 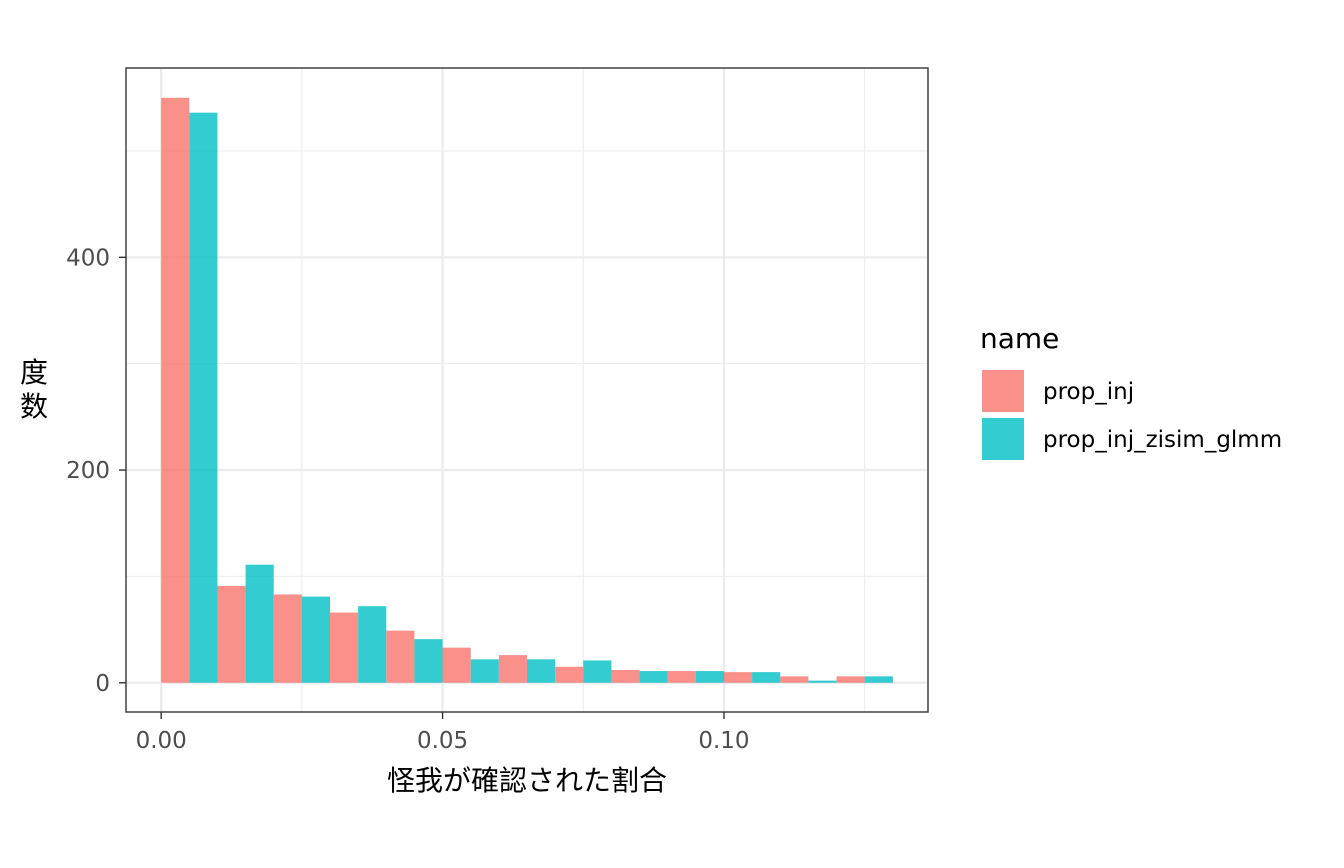 I want to click on y-tick-label: 0, so click(x=102, y=684).